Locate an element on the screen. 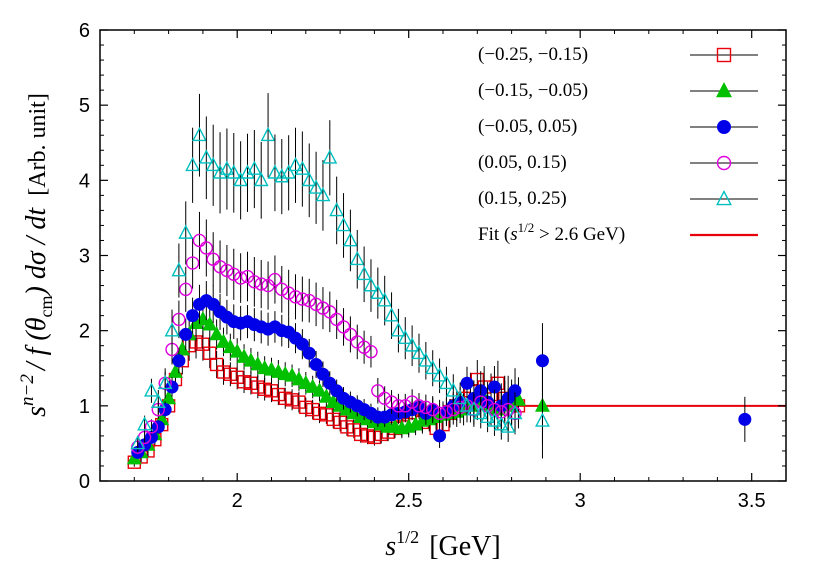 This screenshot has width=830, height=581. legend-label-fit: Fit (s1/2 > 2.6 GeV) is located at coordinates (551, 232).